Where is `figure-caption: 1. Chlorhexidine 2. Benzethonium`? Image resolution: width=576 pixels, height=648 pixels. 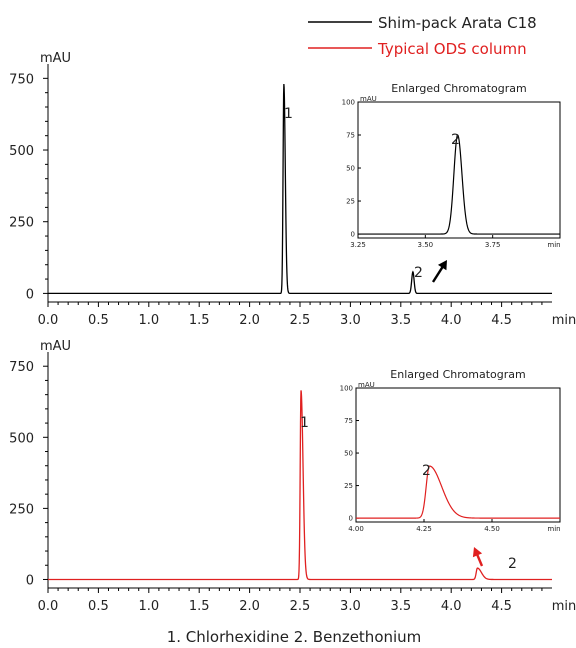 figure-caption: 1. Chlorhexidine 2. Benzethonium is located at coordinates (294, 637).